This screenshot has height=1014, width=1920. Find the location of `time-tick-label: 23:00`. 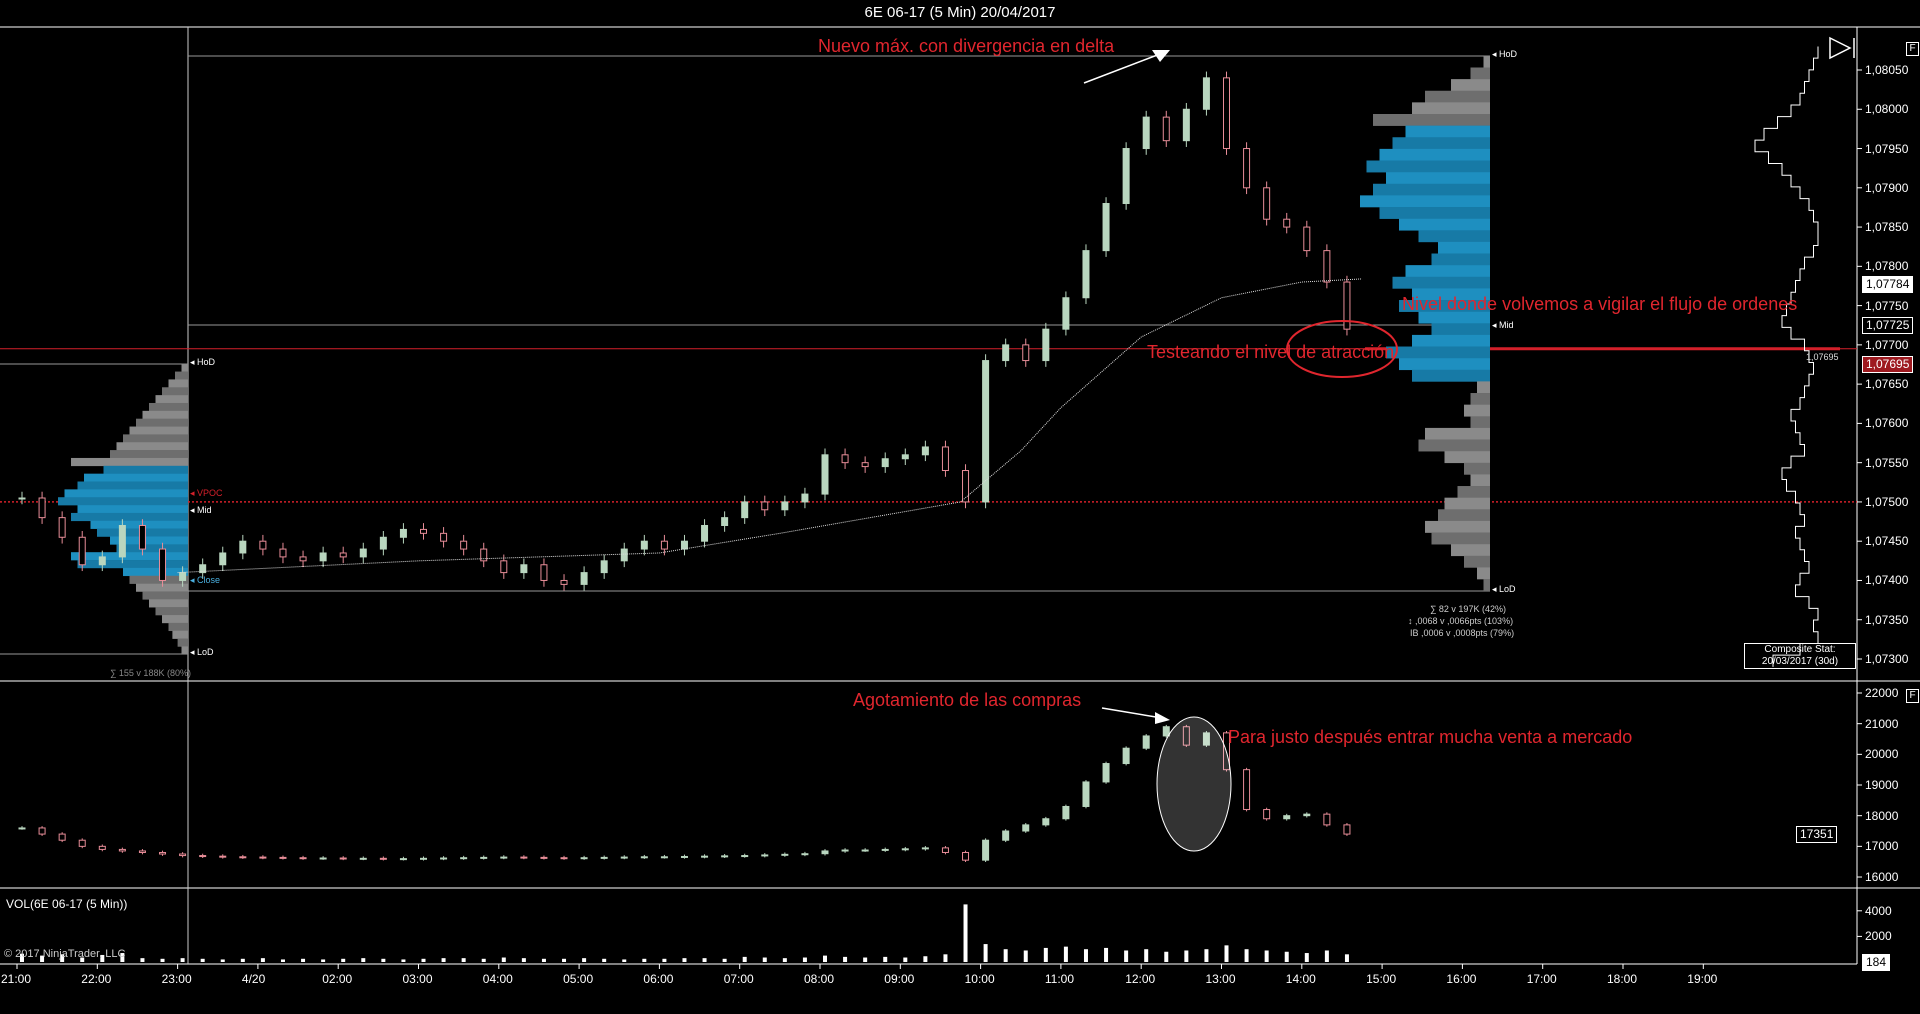

time-tick-label: 23:00 is located at coordinates (176, 979).